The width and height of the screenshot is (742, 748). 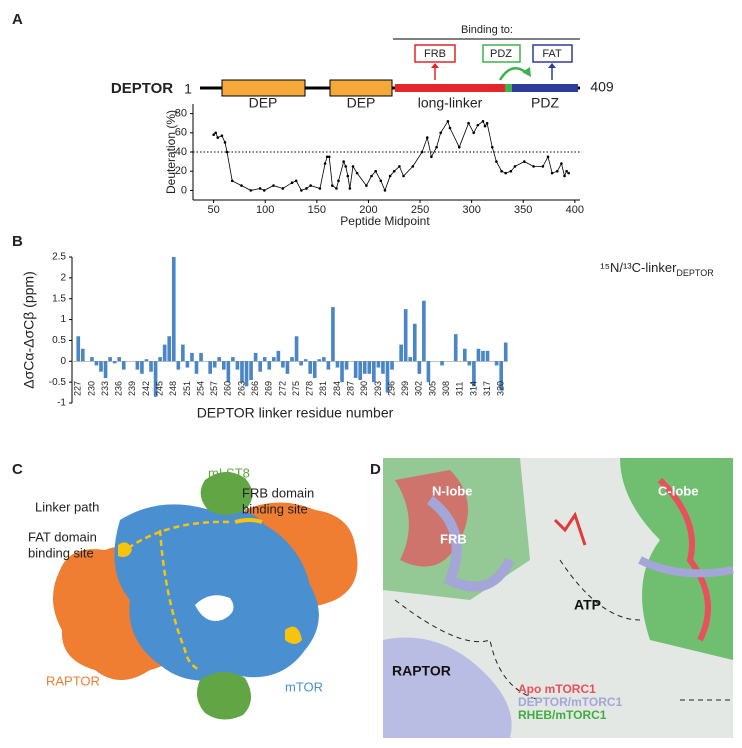 What do you see at coordinates (545, 103) in the screenshot?
I see `domain-label: PDZ` at bounding box center [545, 103].